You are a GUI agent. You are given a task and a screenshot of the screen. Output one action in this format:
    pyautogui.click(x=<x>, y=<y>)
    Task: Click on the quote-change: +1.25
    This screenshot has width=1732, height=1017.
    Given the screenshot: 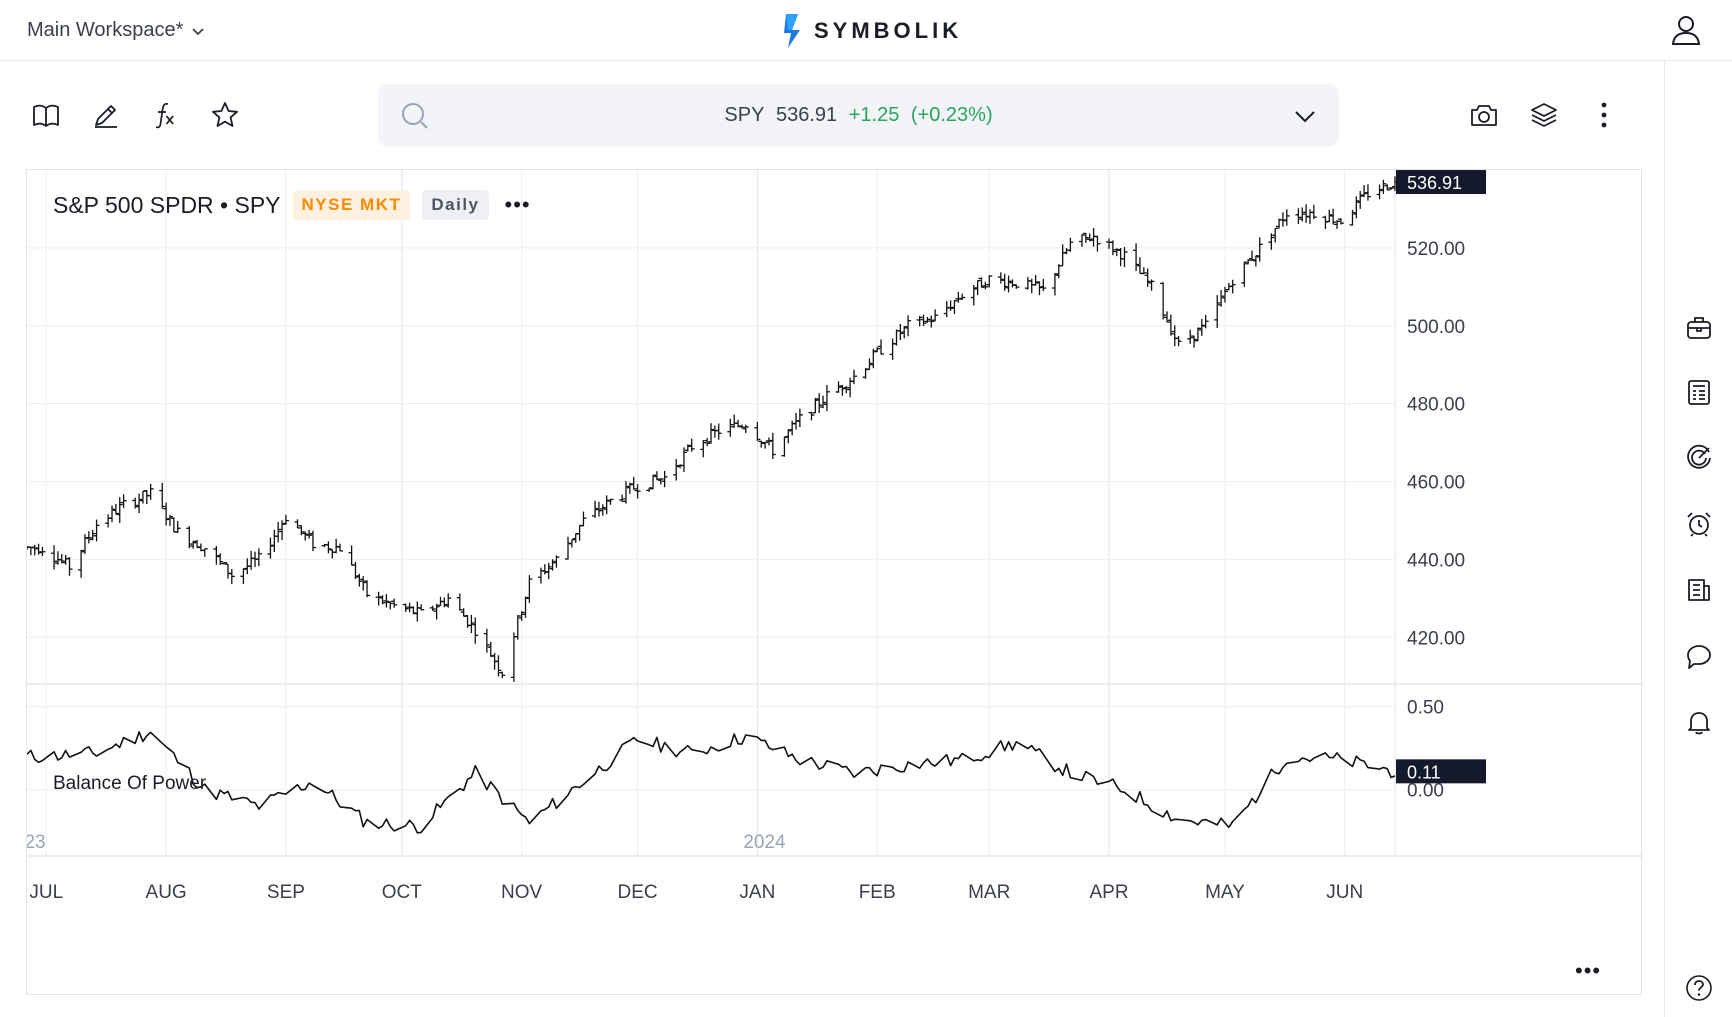 What is the action you would take?
    pyautogui.click(x=874, y=115)
    